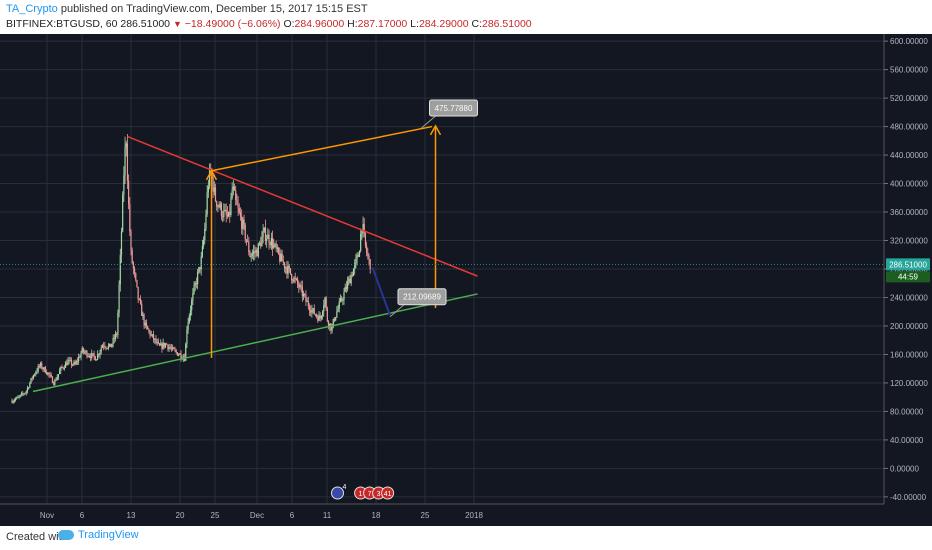 The width and height of the screenshot is (932, 550). What do you see at coordinates (302, 206) in the screenshot?
I see `trendline-resistance` at bounding box center [302, 206].